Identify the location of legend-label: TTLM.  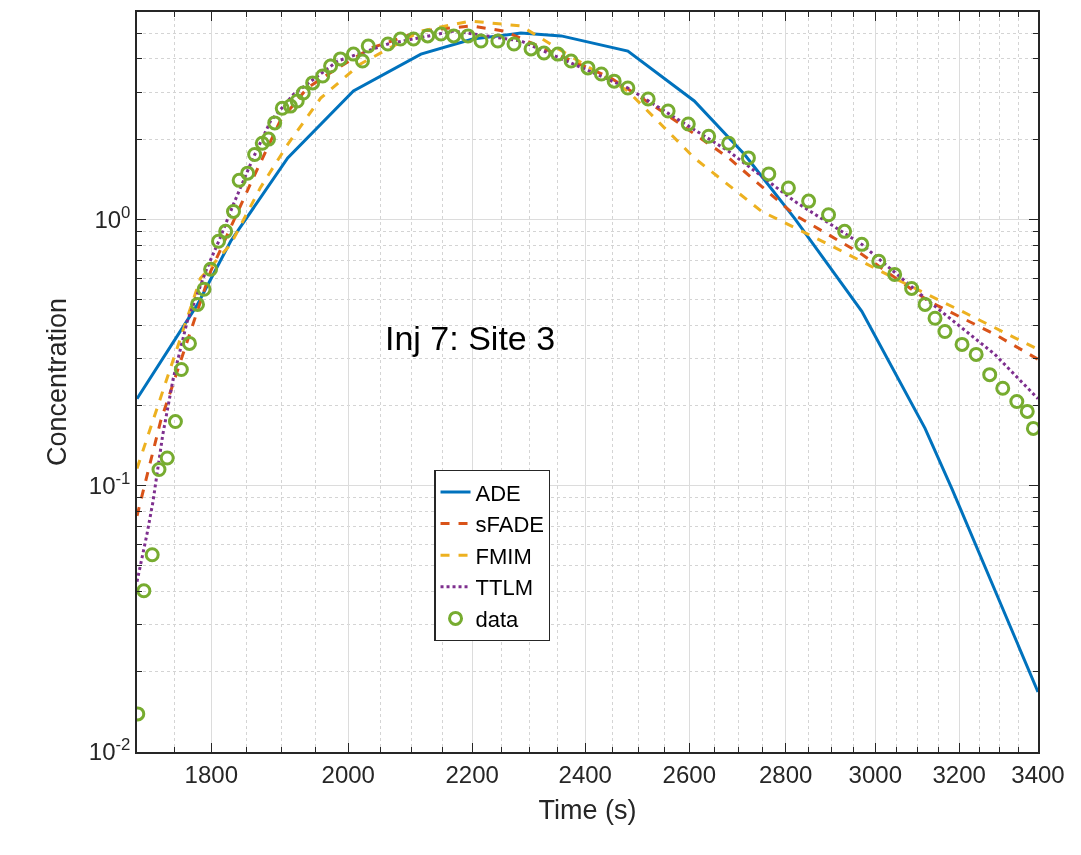
(504, 588).